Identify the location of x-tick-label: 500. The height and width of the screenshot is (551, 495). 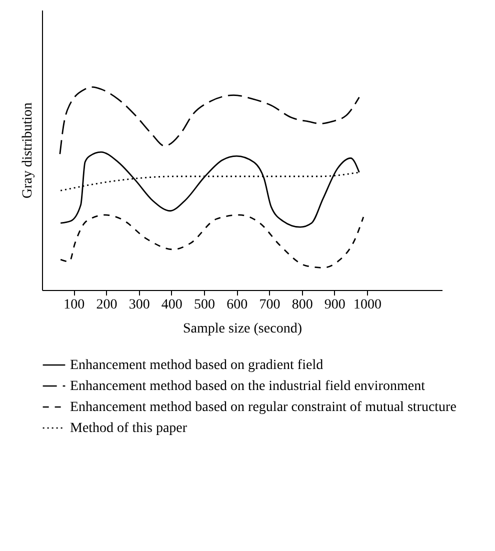
(205, 305).